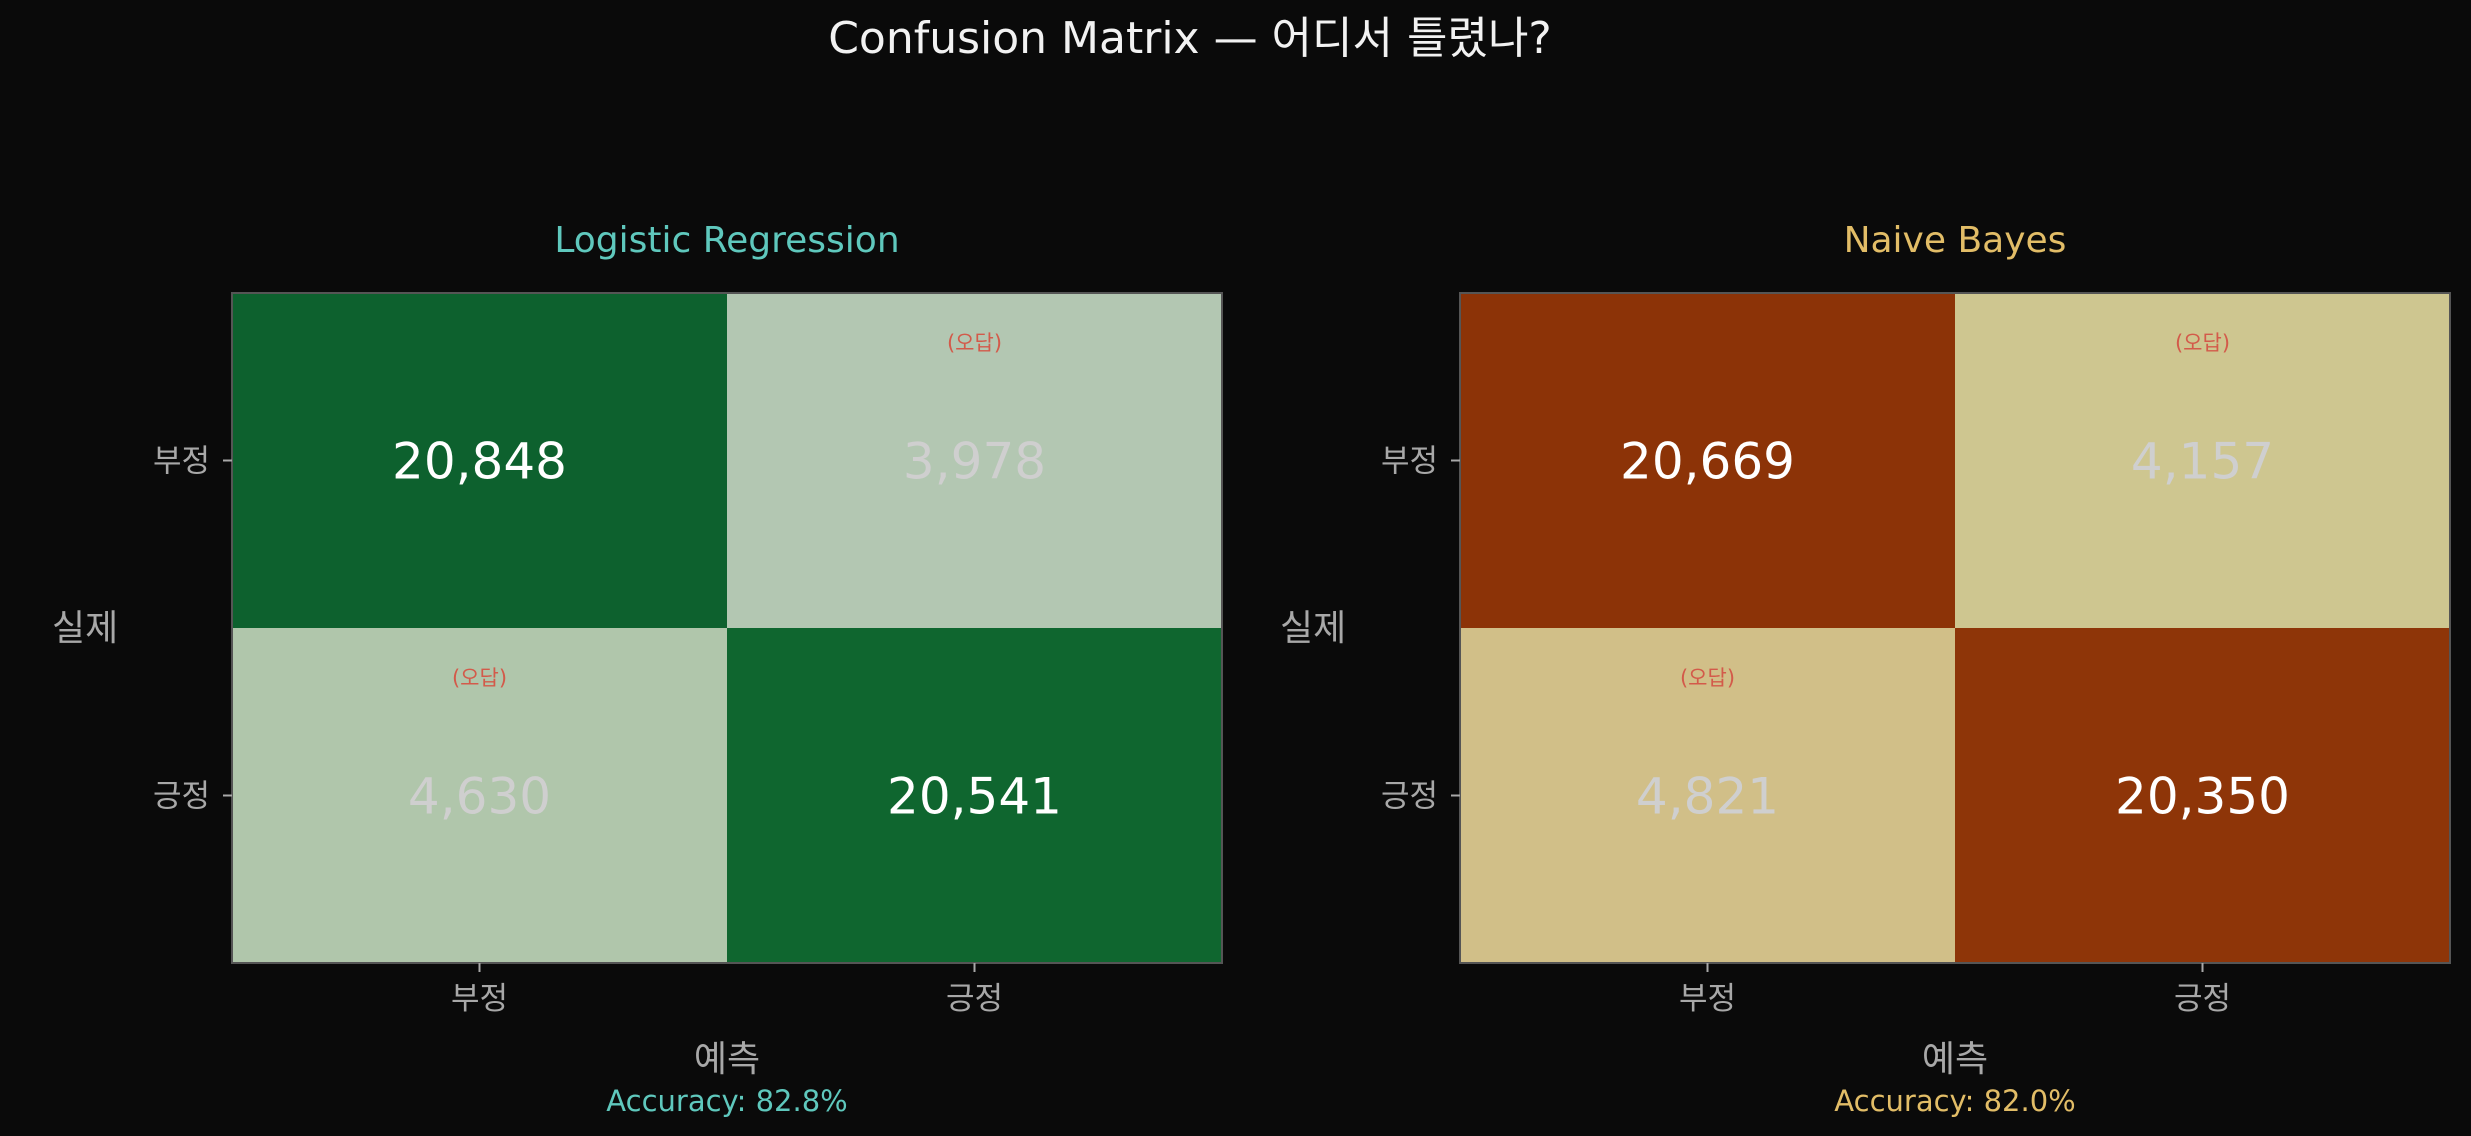  I want to click on cell-value-label: 20,848, so click(479, 462).